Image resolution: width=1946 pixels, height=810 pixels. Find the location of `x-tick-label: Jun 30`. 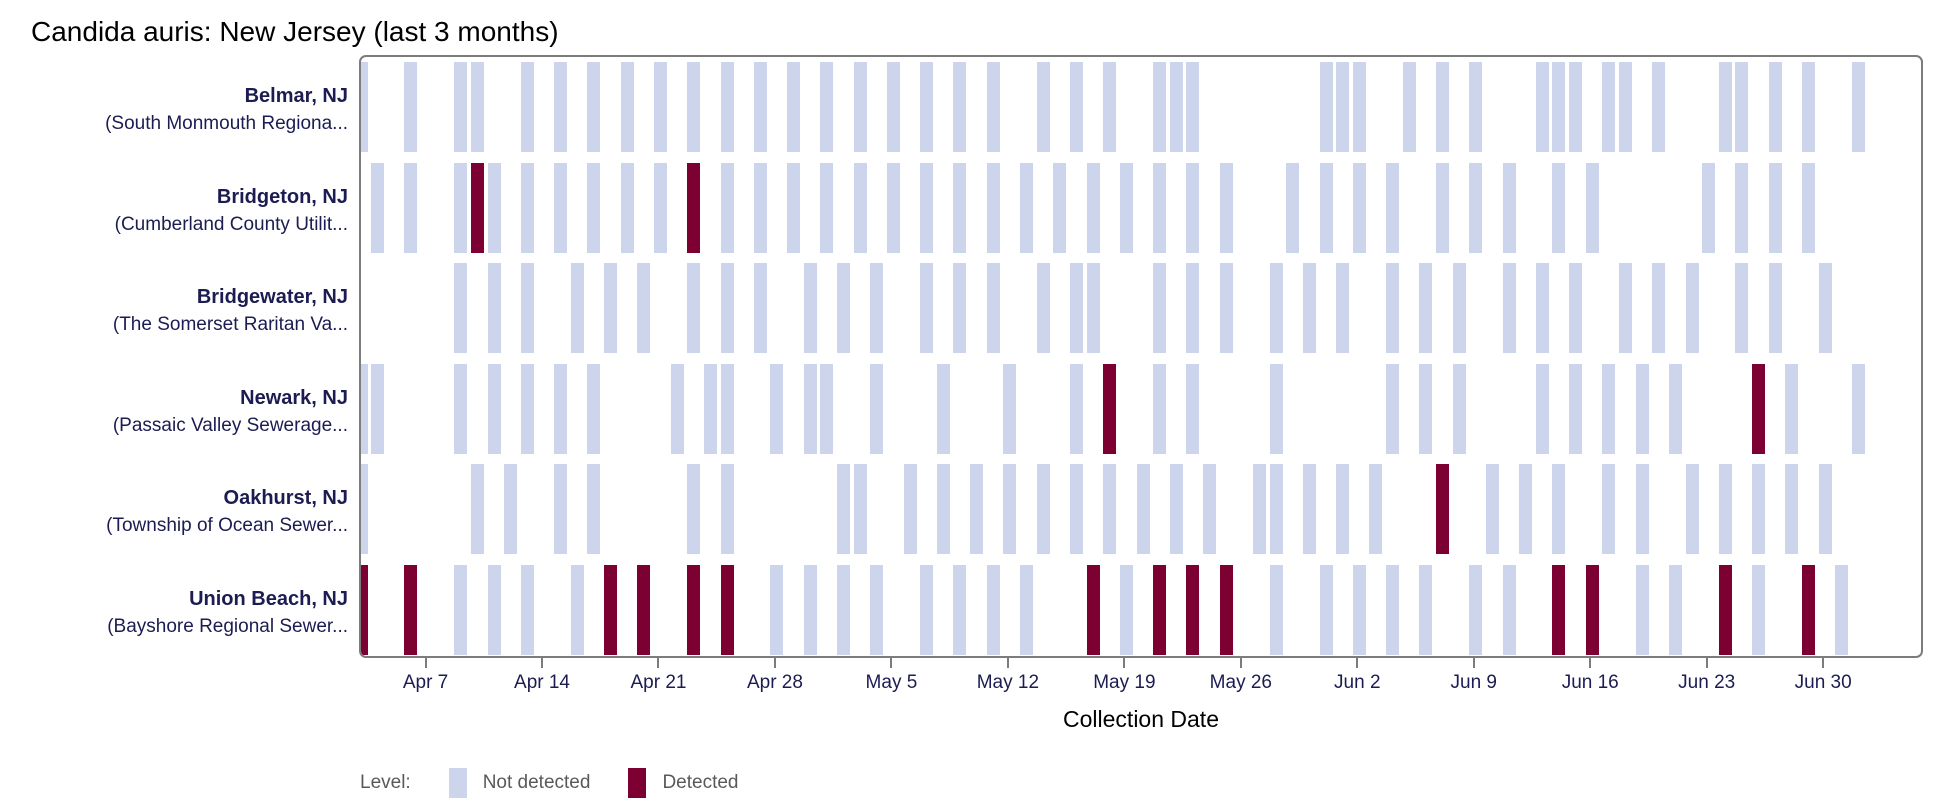

x-tick-label: Jun 30 is located at coordinates (1823, 682).